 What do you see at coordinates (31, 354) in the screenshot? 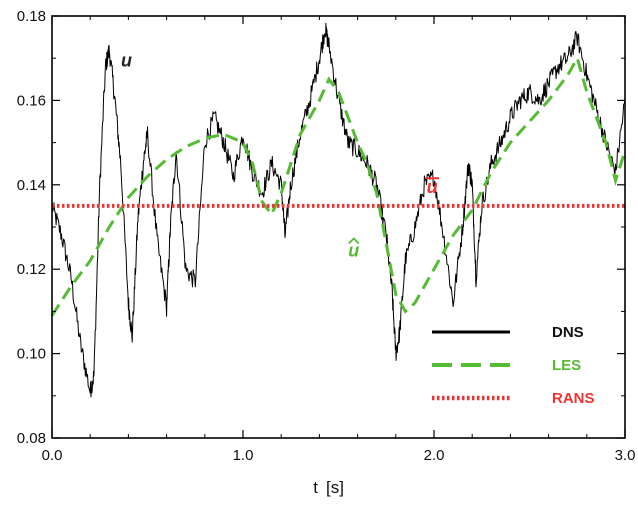
I see `y-tick-label: 0.10` at bounding box center [31, 354].